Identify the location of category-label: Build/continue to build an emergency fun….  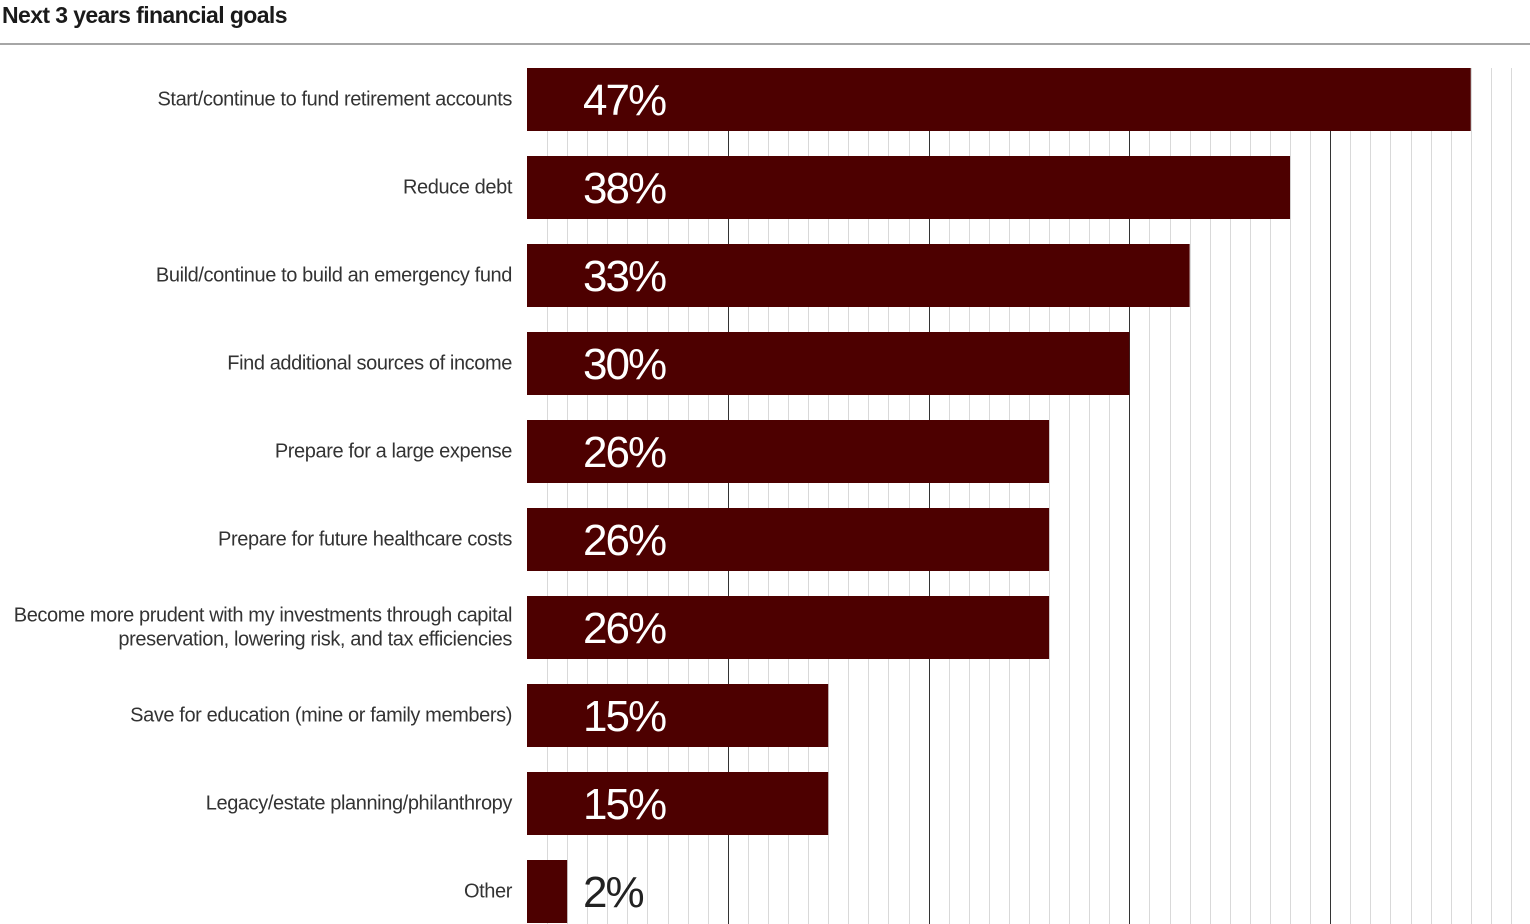
(334, 276).